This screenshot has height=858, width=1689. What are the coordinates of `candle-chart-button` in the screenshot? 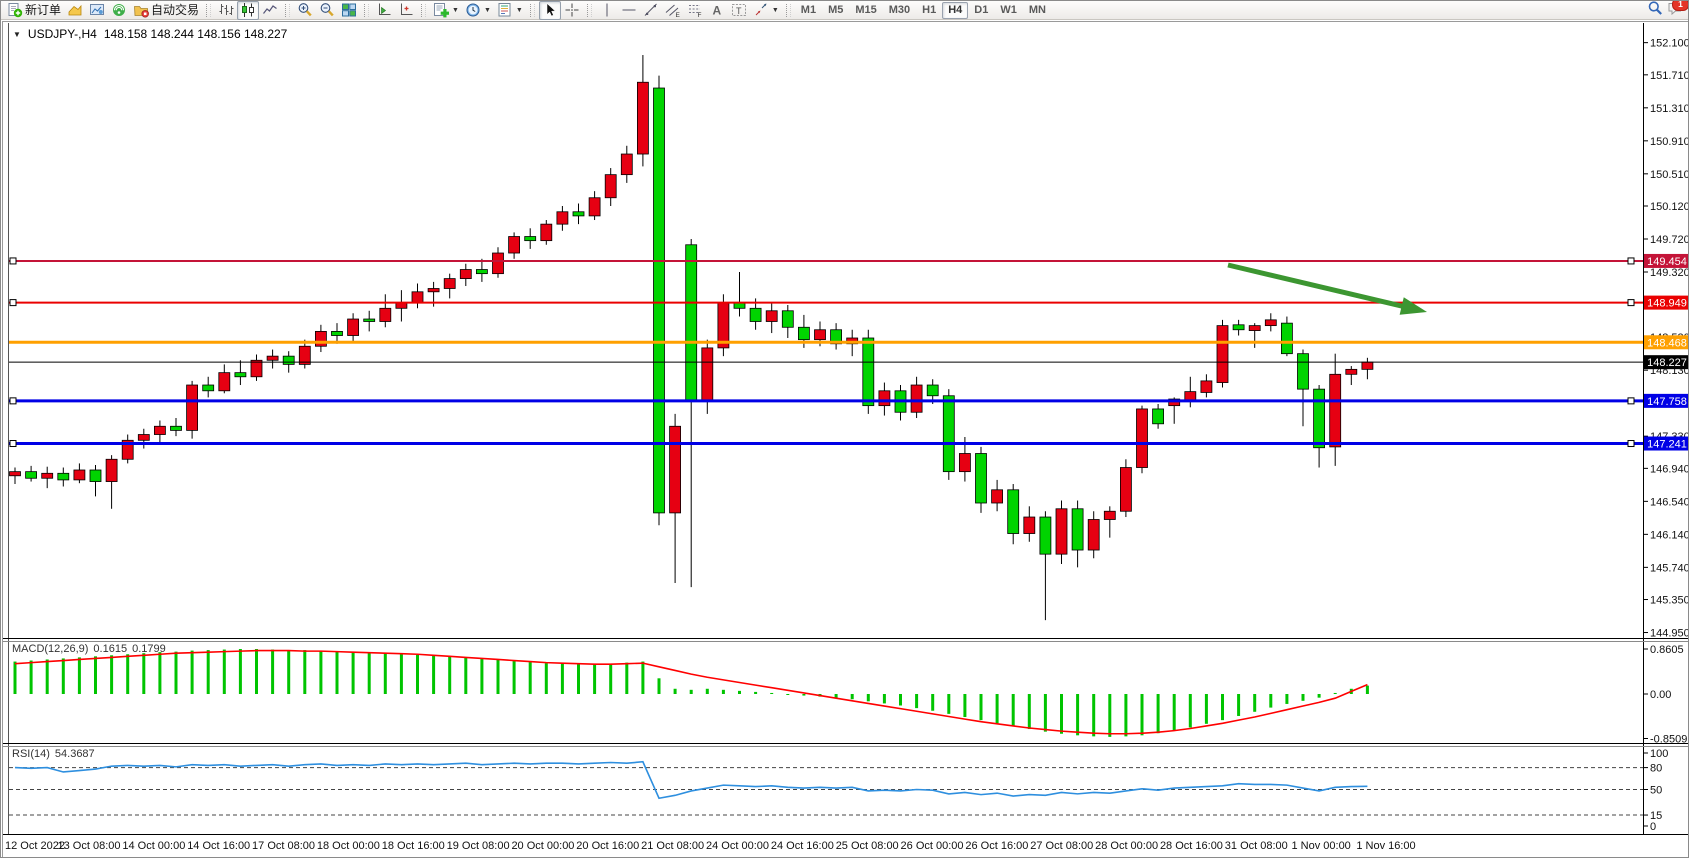 It's located at (248, 10).